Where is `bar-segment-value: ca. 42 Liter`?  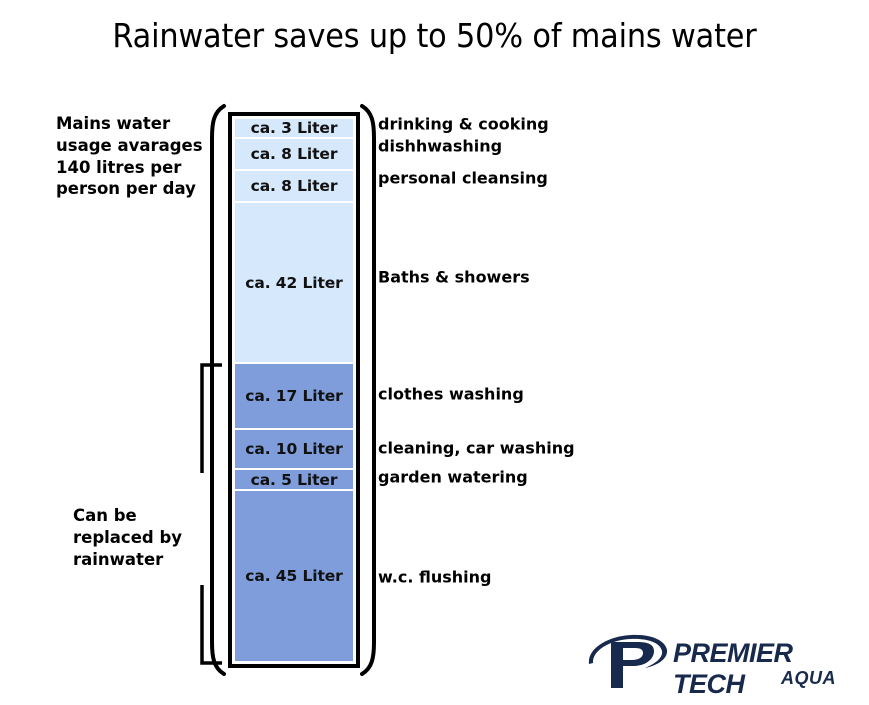 bar-segment-value: ca. 42 Liter is located at coordinates (294, 282).